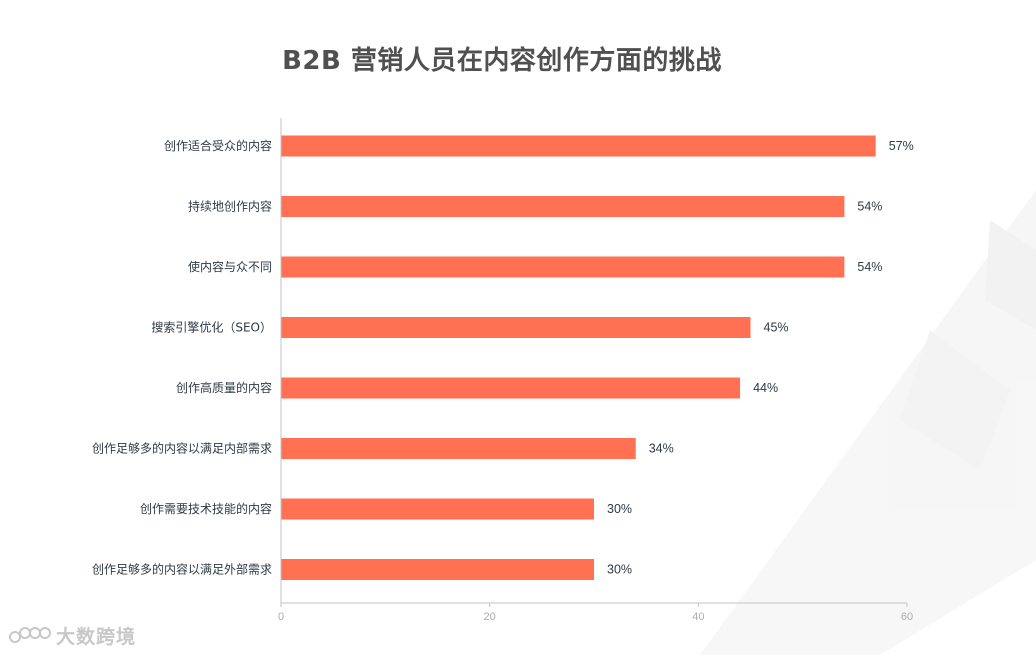  Describe the element at coordinates (901, 146) in the screenshot. I see `value-label: 57%` at that location.